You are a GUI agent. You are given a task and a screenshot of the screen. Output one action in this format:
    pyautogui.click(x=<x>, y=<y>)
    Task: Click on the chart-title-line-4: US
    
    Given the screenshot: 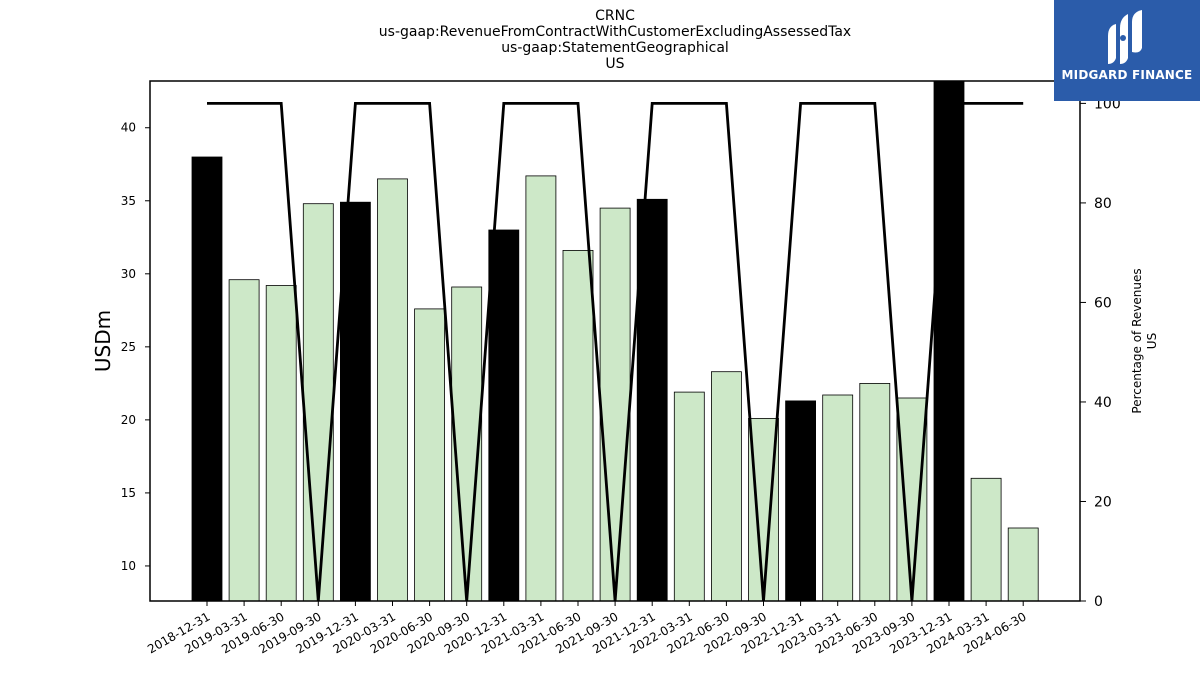 What is the action you would take?
    pyautogui.click(x=614, y=64)
    